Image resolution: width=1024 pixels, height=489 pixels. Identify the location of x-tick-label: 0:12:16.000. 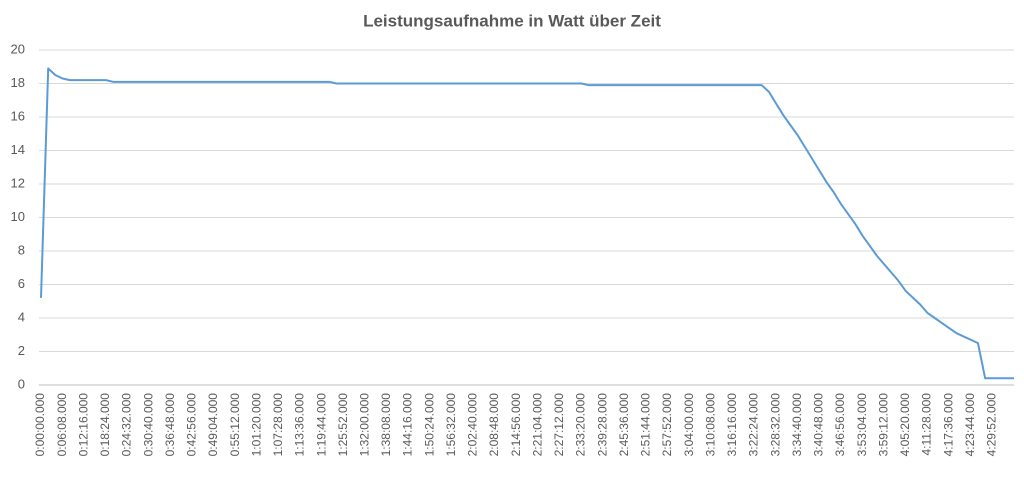
(83, 425).